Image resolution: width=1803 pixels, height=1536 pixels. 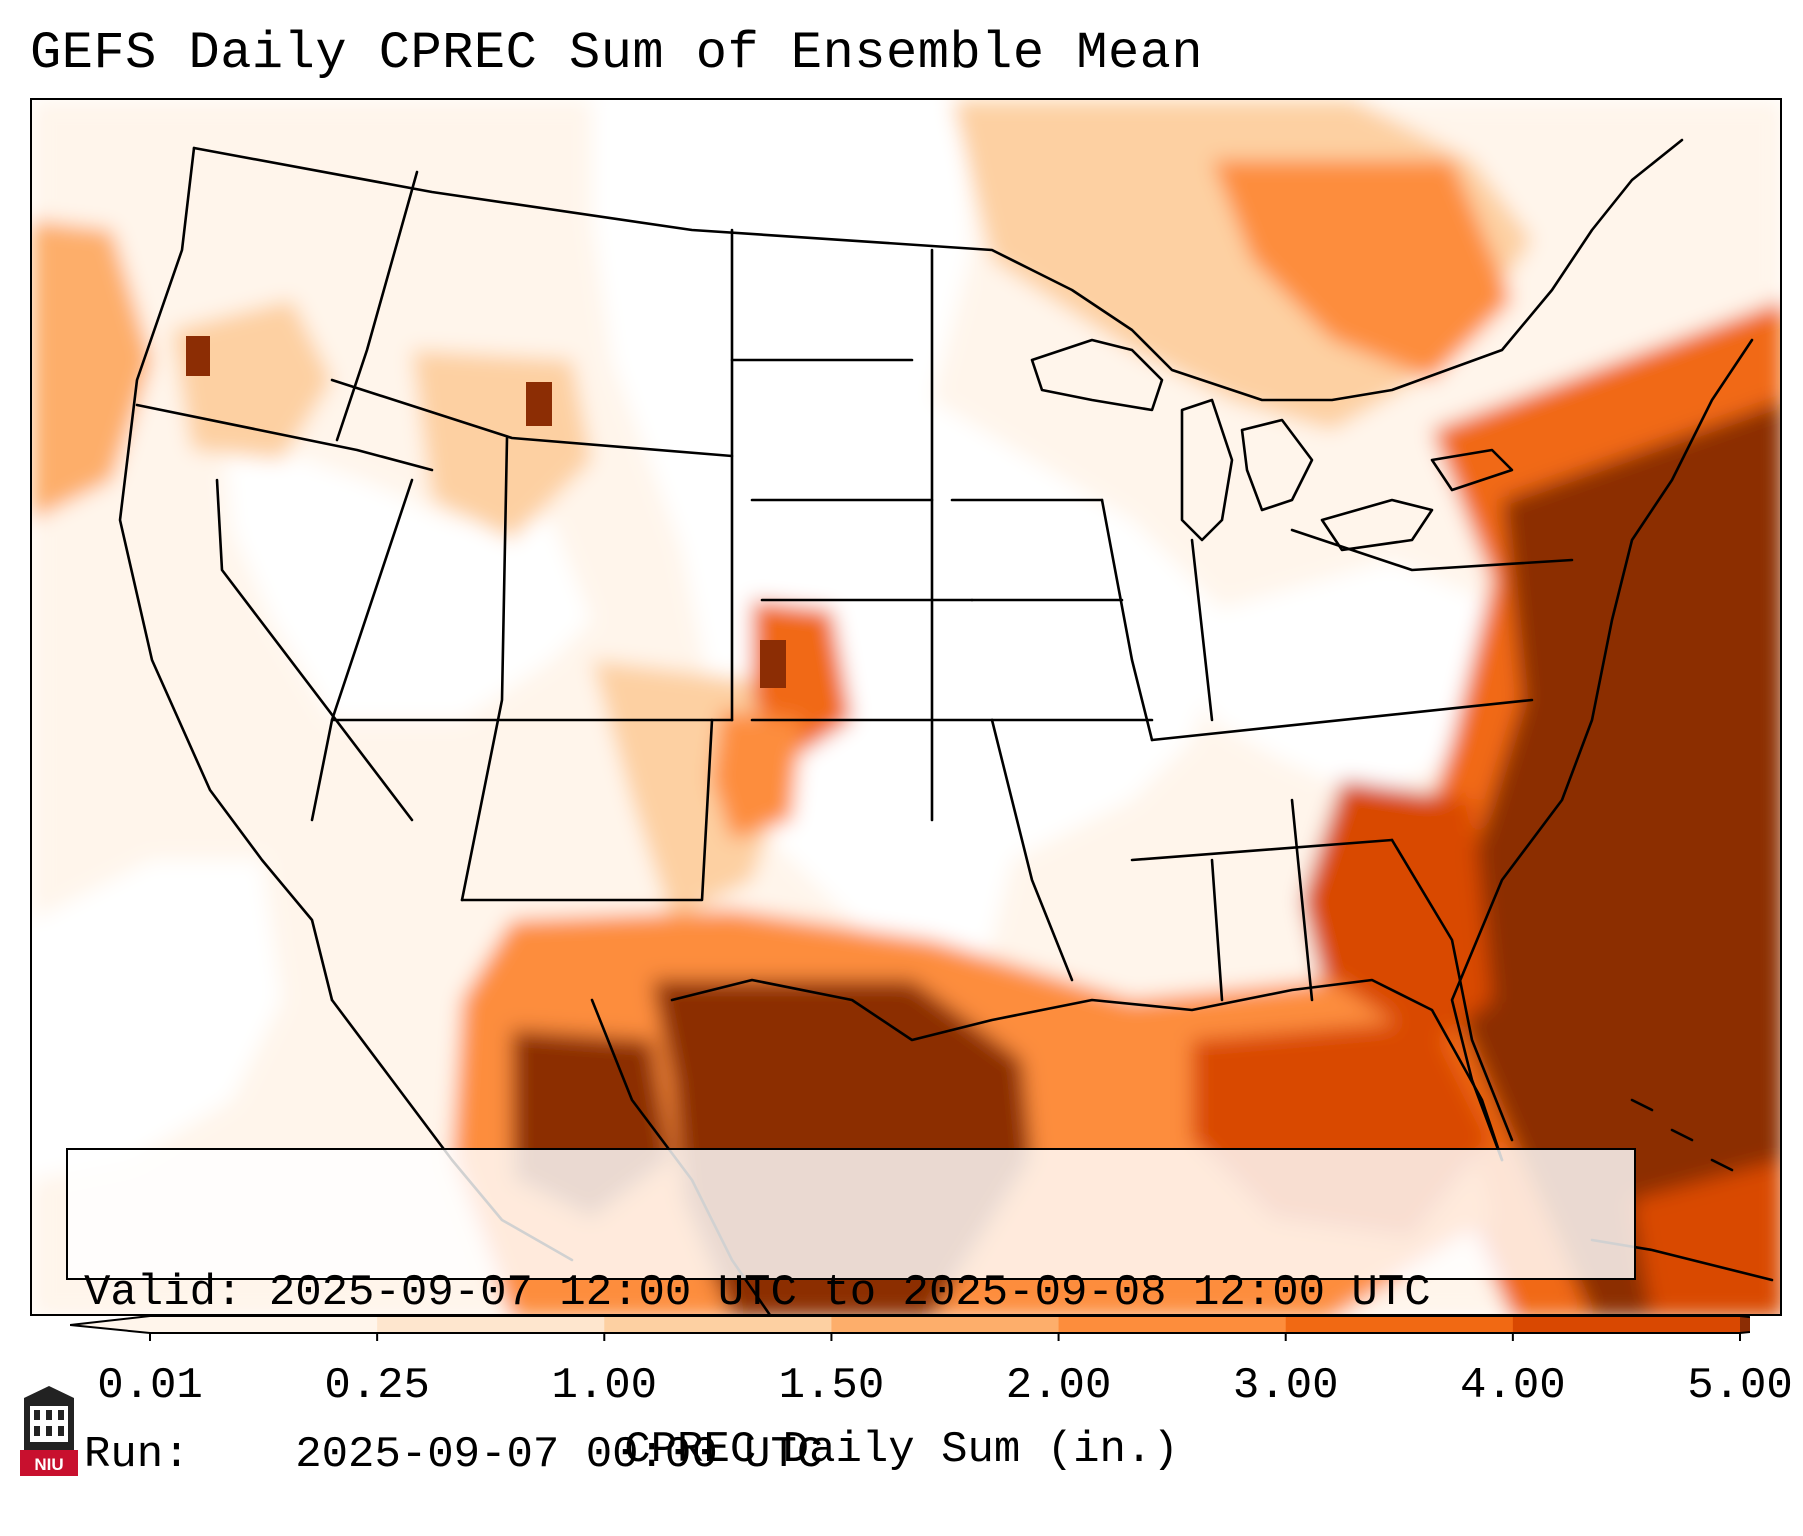 What do you see at coordinates (1285, 1386) in the screenshot?
I see `colorbar-tick-label: 3.00` at bounding box center [1285, 1386].